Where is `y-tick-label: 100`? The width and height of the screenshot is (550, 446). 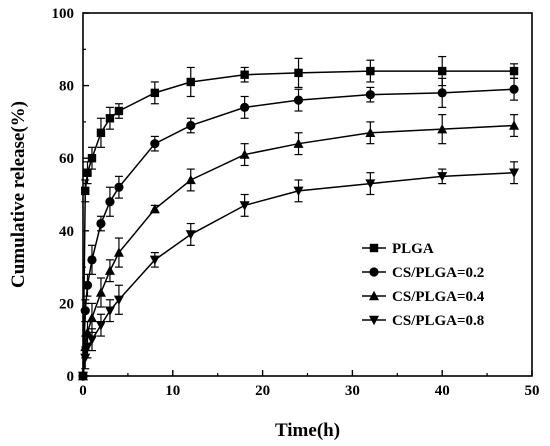 y-tick-label: 100 is located at coordinates (63, 14).